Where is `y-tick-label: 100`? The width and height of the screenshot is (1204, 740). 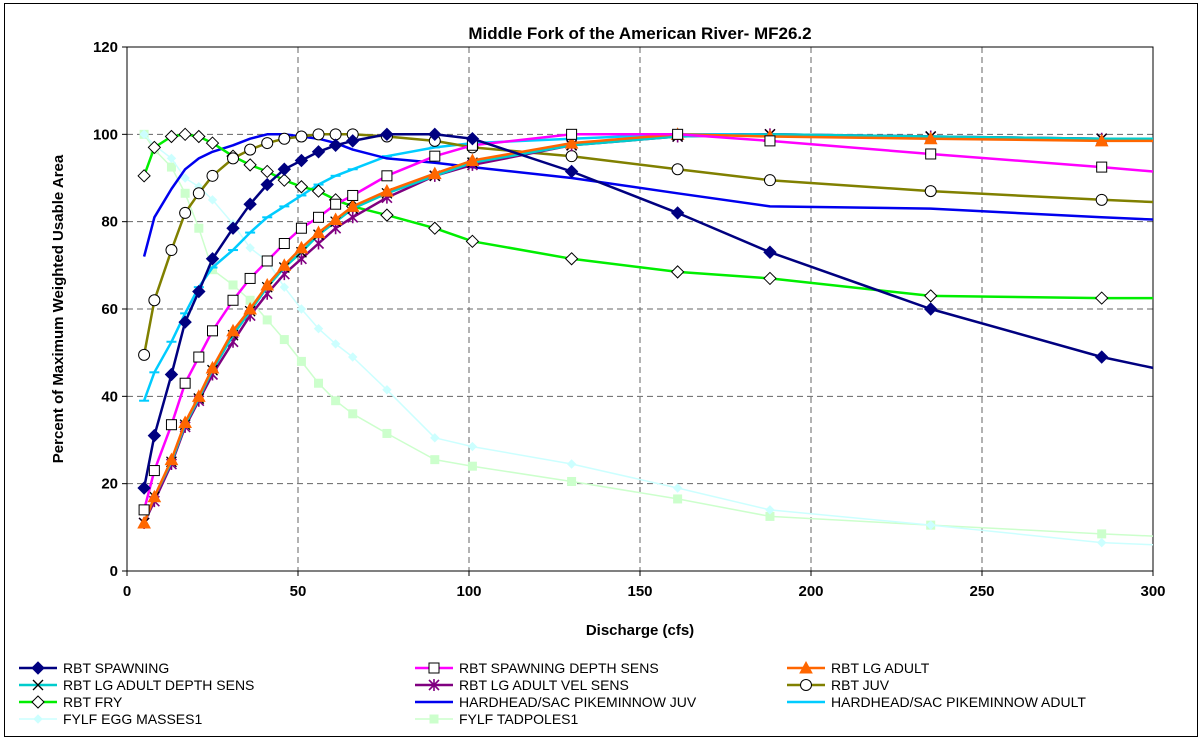 y-tick-label: 100 is located at coordinates (105, 134).